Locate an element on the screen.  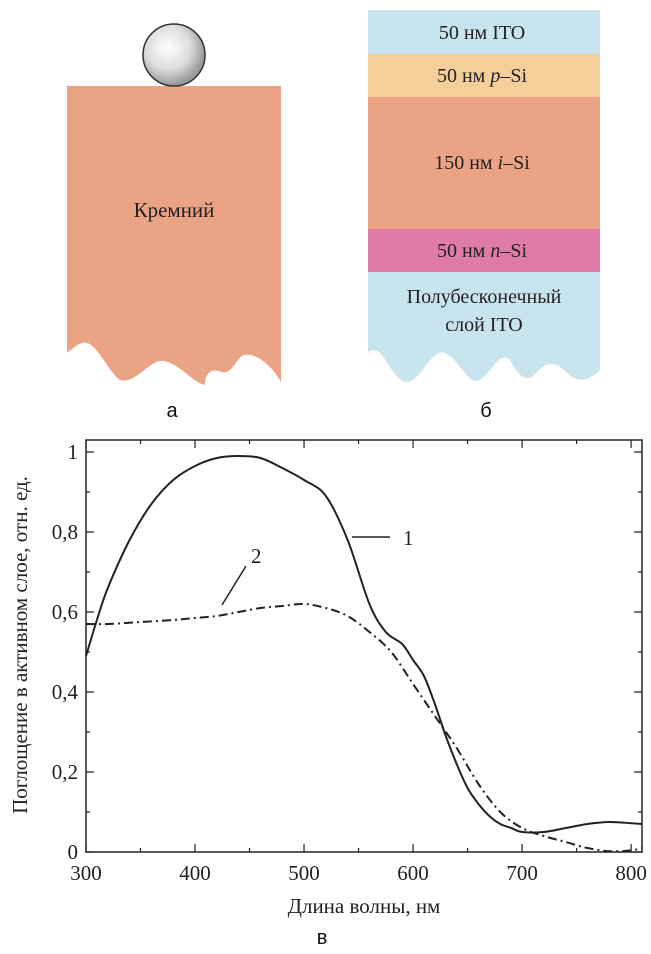
y-tick-labels: 0 0,2 0,4 0,6 0,8 1 is located at coordinates (65, 652).